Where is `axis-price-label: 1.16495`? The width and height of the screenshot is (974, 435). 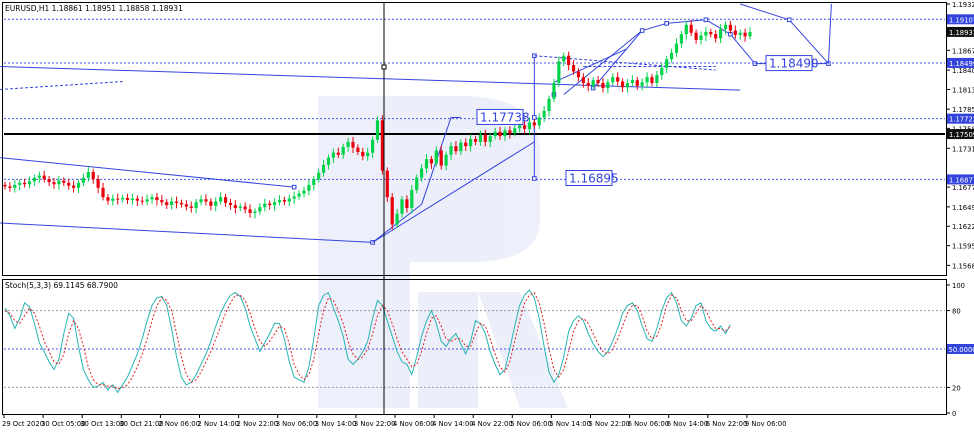
axis-price-label: 1.16495 is located at coordinates (963, 208).